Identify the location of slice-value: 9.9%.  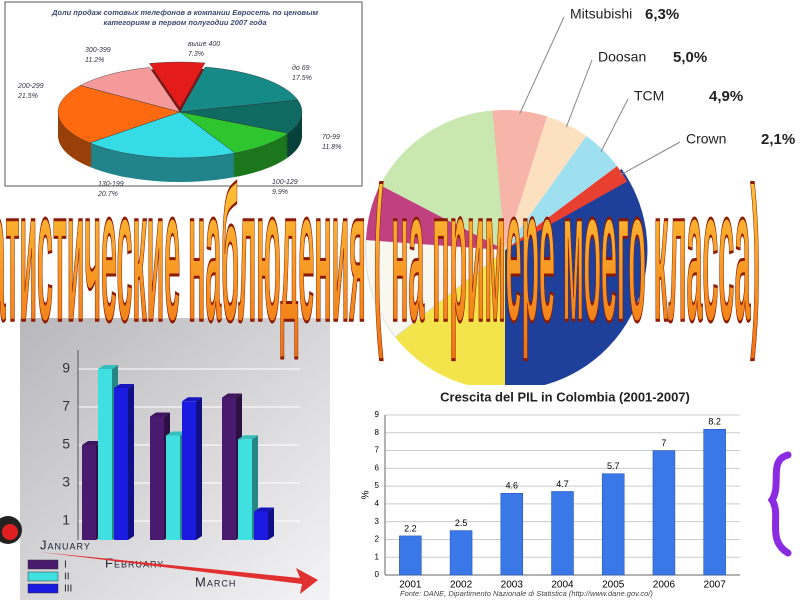
(280, 192).